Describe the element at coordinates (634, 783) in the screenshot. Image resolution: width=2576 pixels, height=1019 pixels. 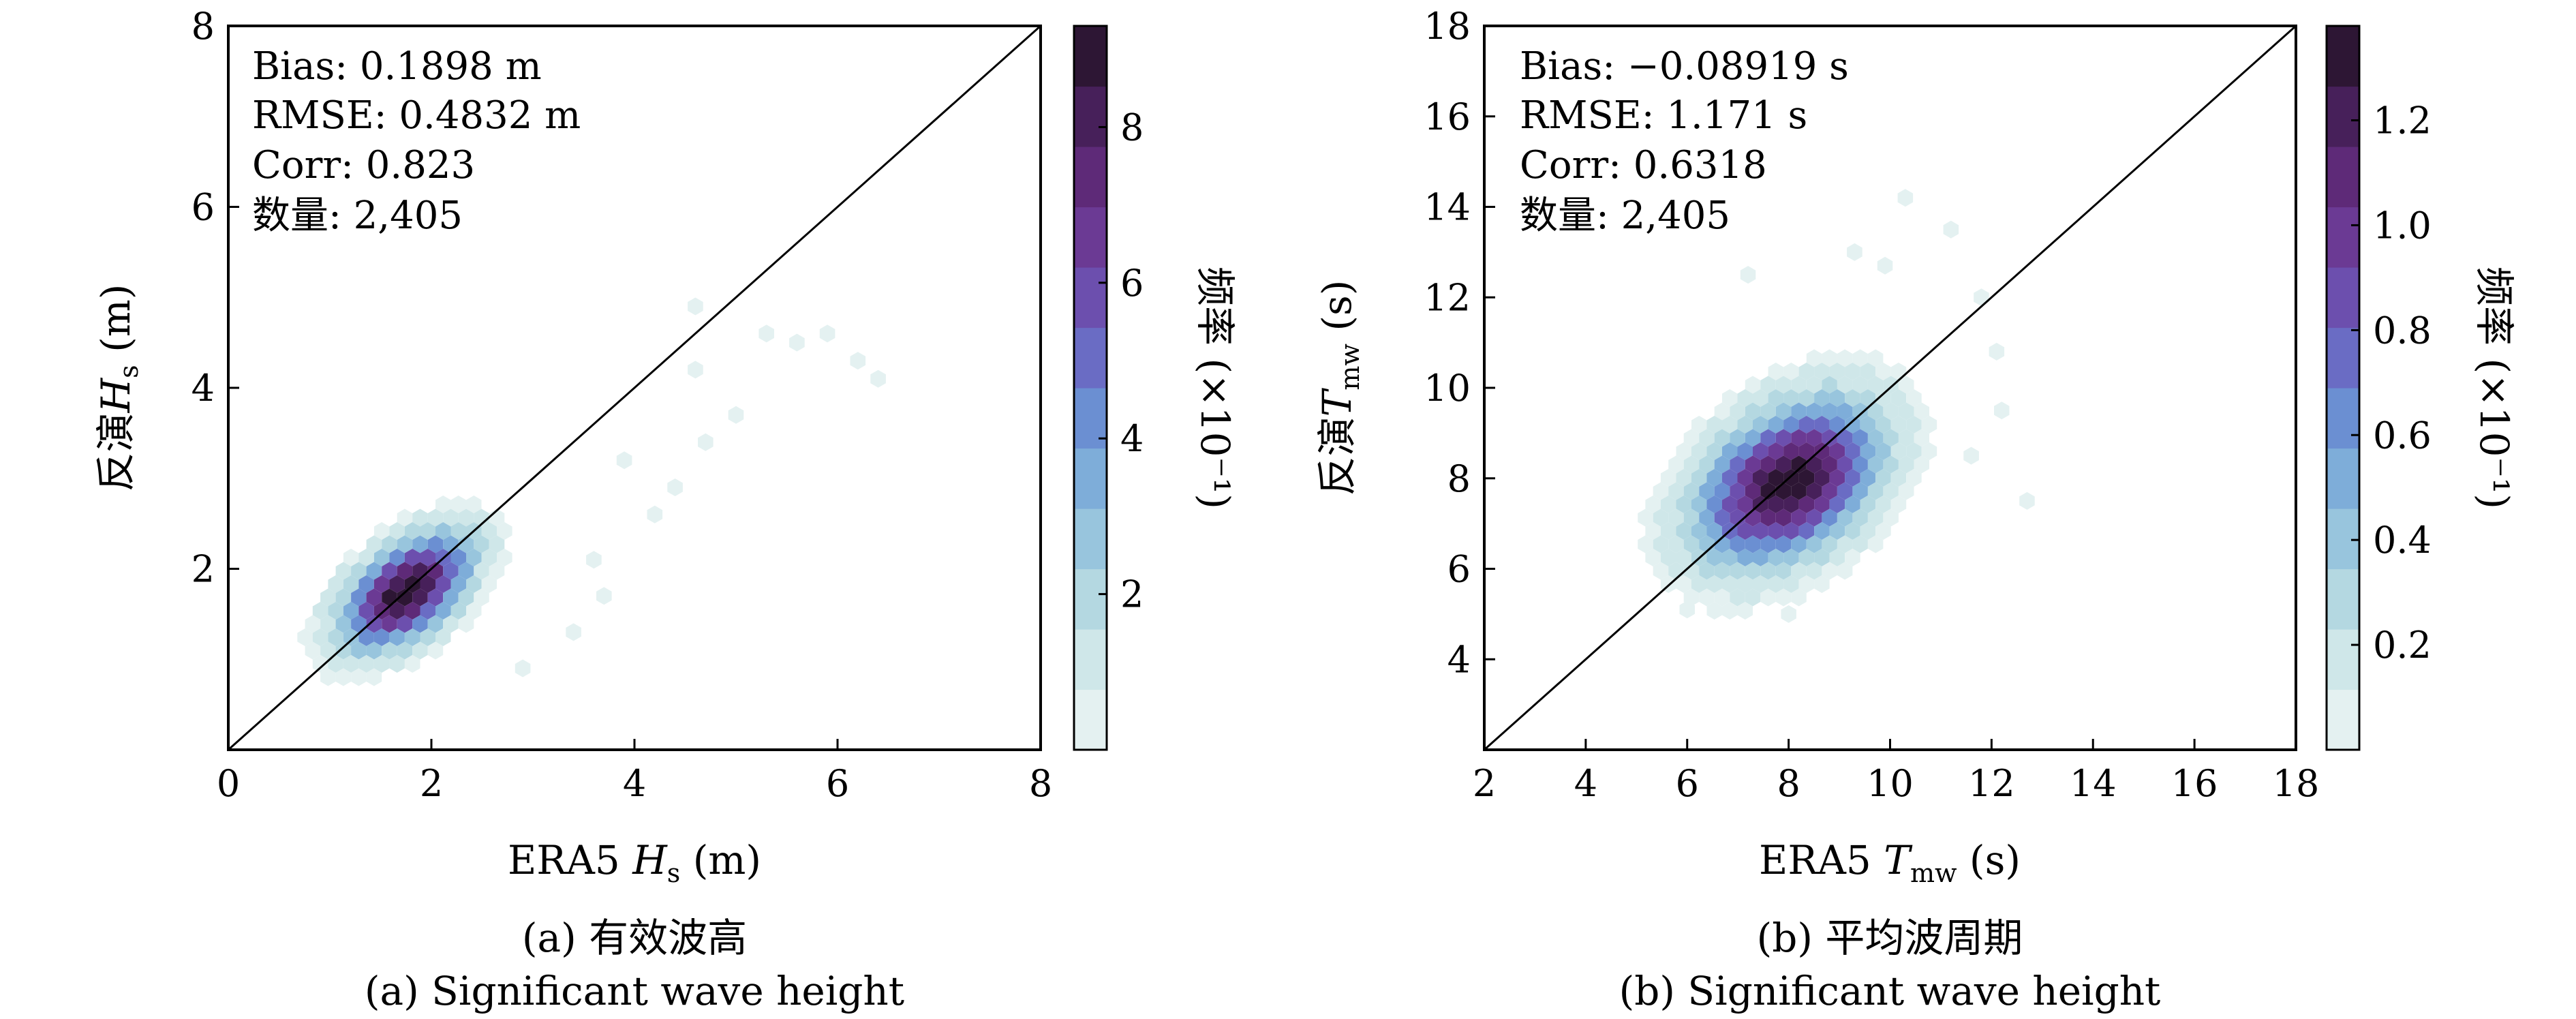
I see `x-tick-label: 4` at that location.